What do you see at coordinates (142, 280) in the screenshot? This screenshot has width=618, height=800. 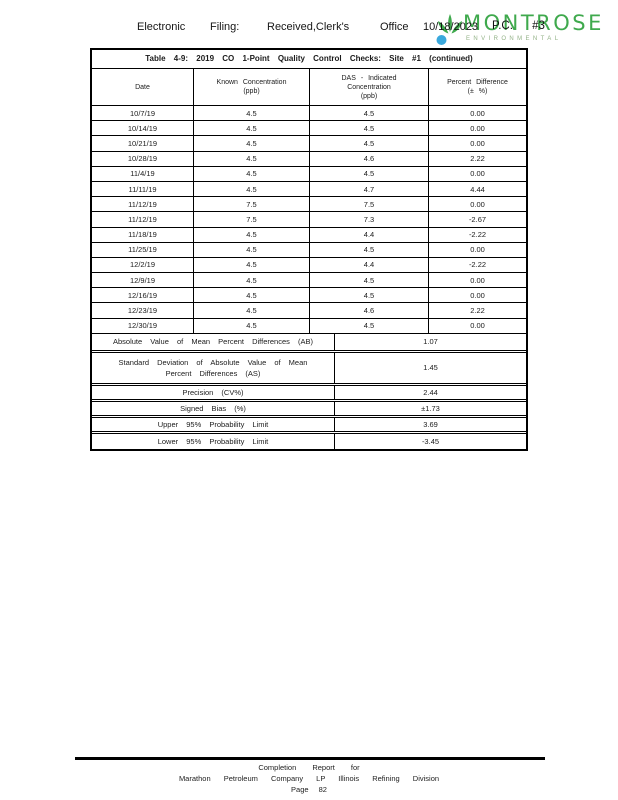 I see `table-cell: 12/9/19` at bounding box center [142, 280].